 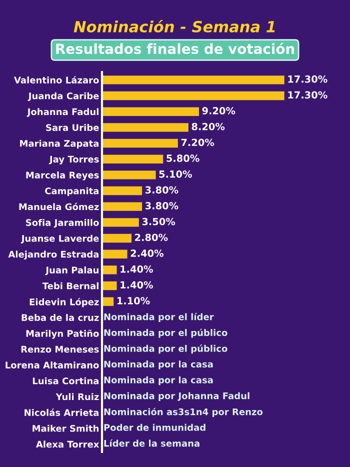 What do you see at coordinates (60, 349) in the screenshot?
I see `y-tick-label: Renzo Meneses` at bounding box center [60, 349].